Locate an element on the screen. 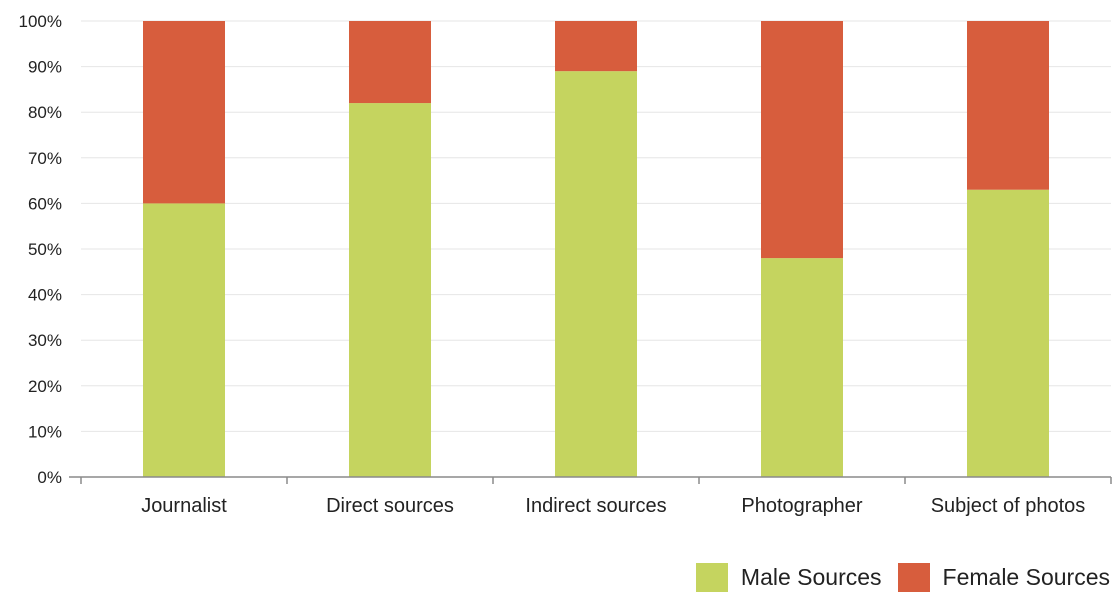 Image resolution: width=1114 pixels, height=592 pixels. bar-male-subject-of-photos is located at coordinates (1008, 333).